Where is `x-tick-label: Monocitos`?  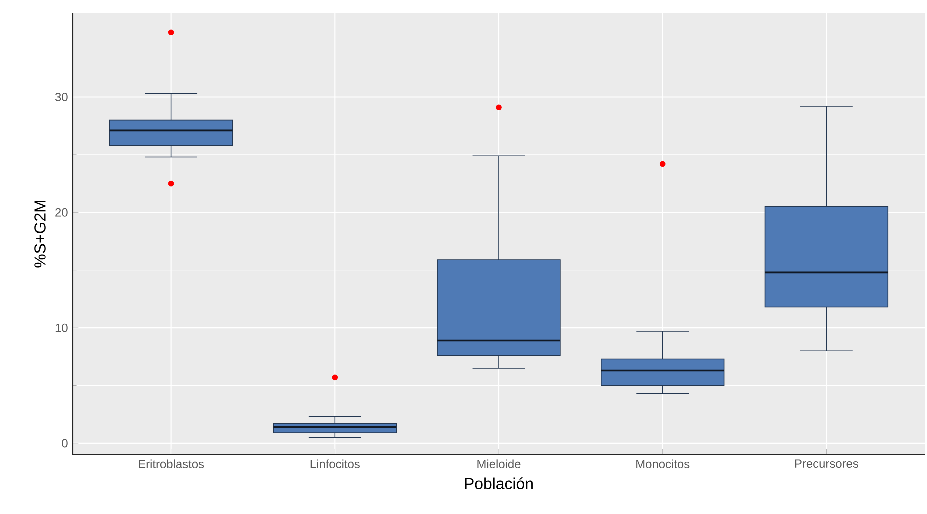 x-tick-label: Monocitos is located at coordinates (663, 464).